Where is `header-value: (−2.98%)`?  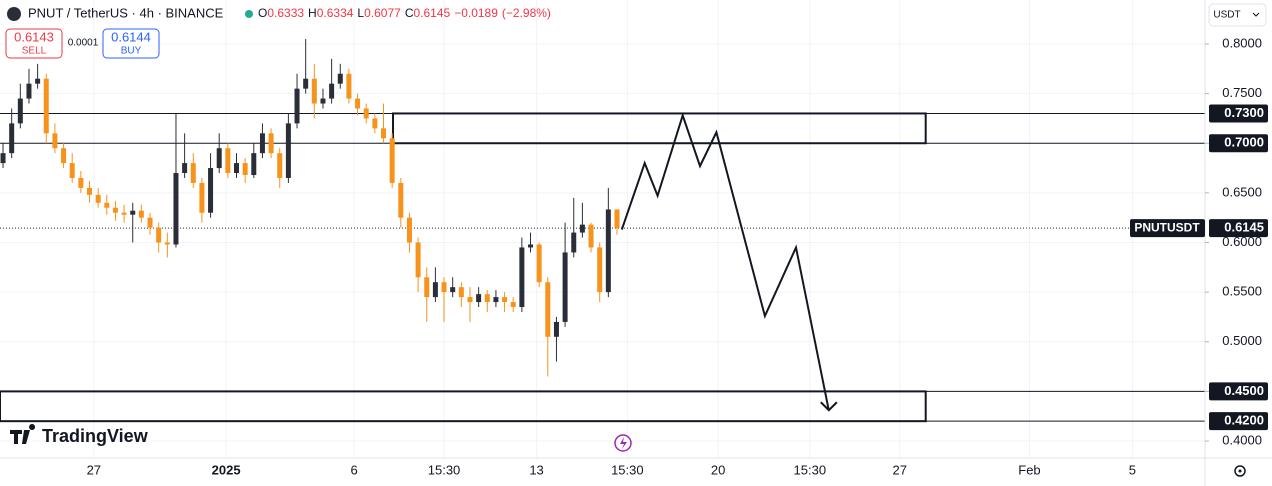 header-value: (−2.98%) is located at coordinates (526, 13).